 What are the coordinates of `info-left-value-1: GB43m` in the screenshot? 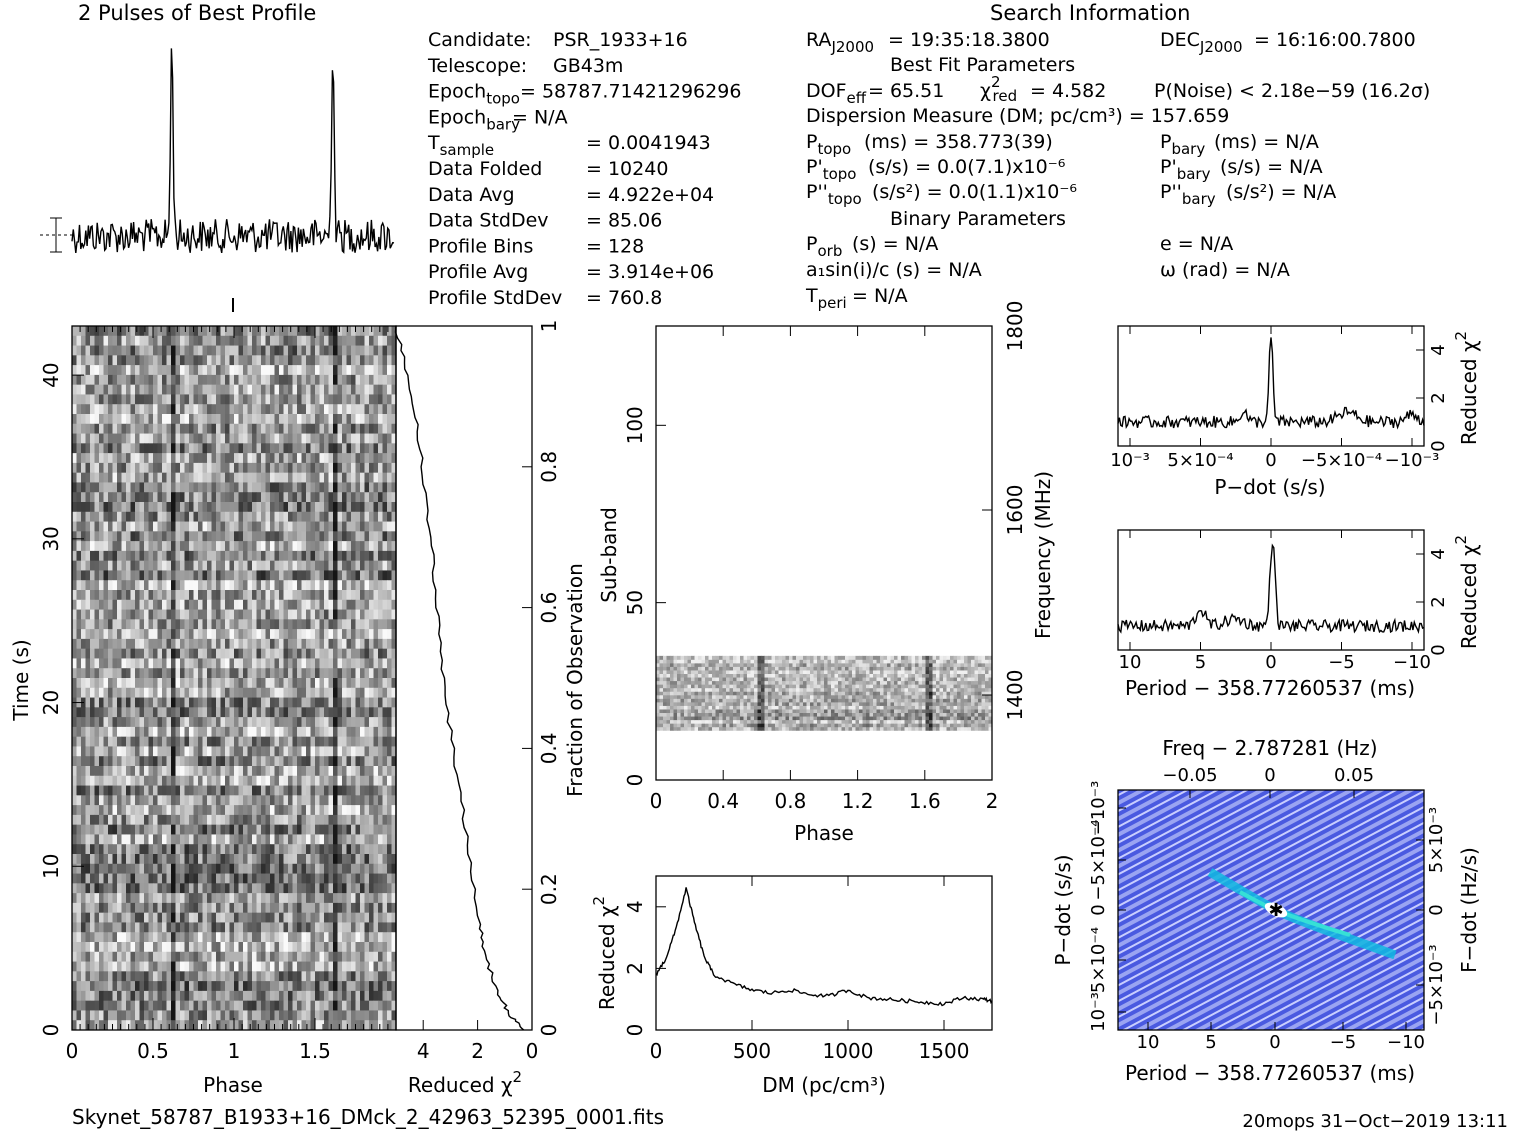 It's located at (588, 66).